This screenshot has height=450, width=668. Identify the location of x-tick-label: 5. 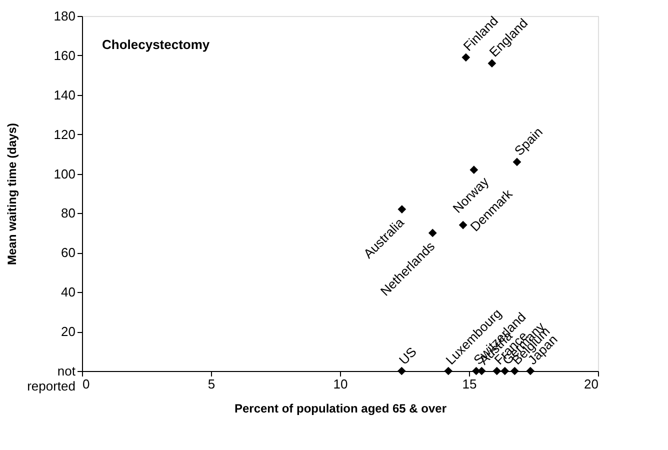
(212, 384).